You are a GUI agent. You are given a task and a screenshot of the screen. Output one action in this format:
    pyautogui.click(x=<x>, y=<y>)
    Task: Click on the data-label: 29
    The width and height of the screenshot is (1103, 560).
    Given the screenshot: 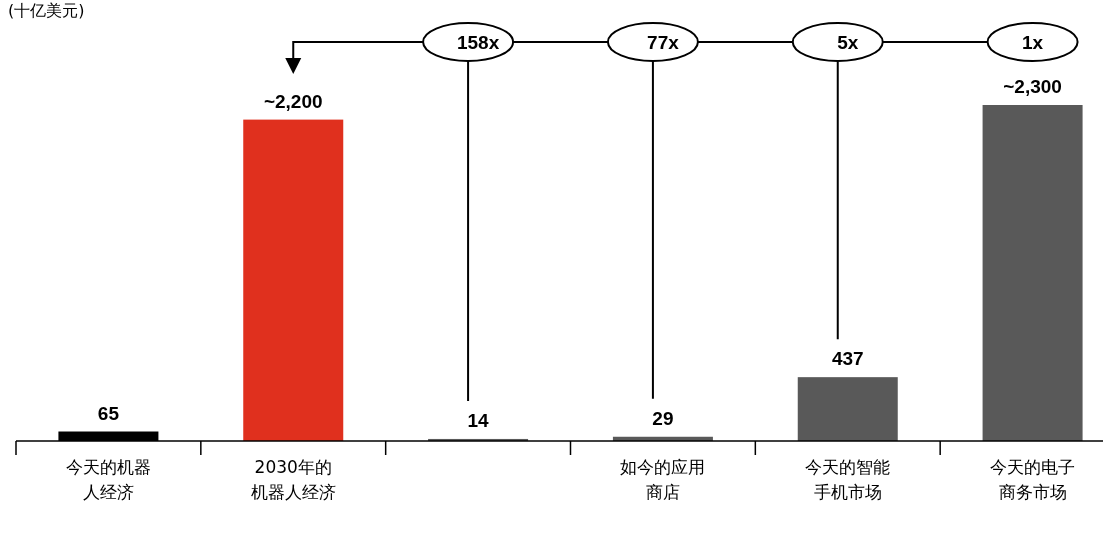 What is the action you would take?
    pyautogui.click(x=663, y=418)
    